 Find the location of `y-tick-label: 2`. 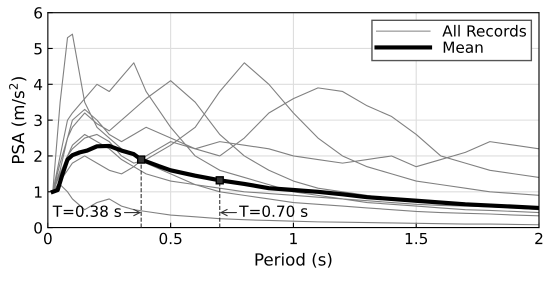

y-tick-label: 2 is located at coordinates (38, 156).